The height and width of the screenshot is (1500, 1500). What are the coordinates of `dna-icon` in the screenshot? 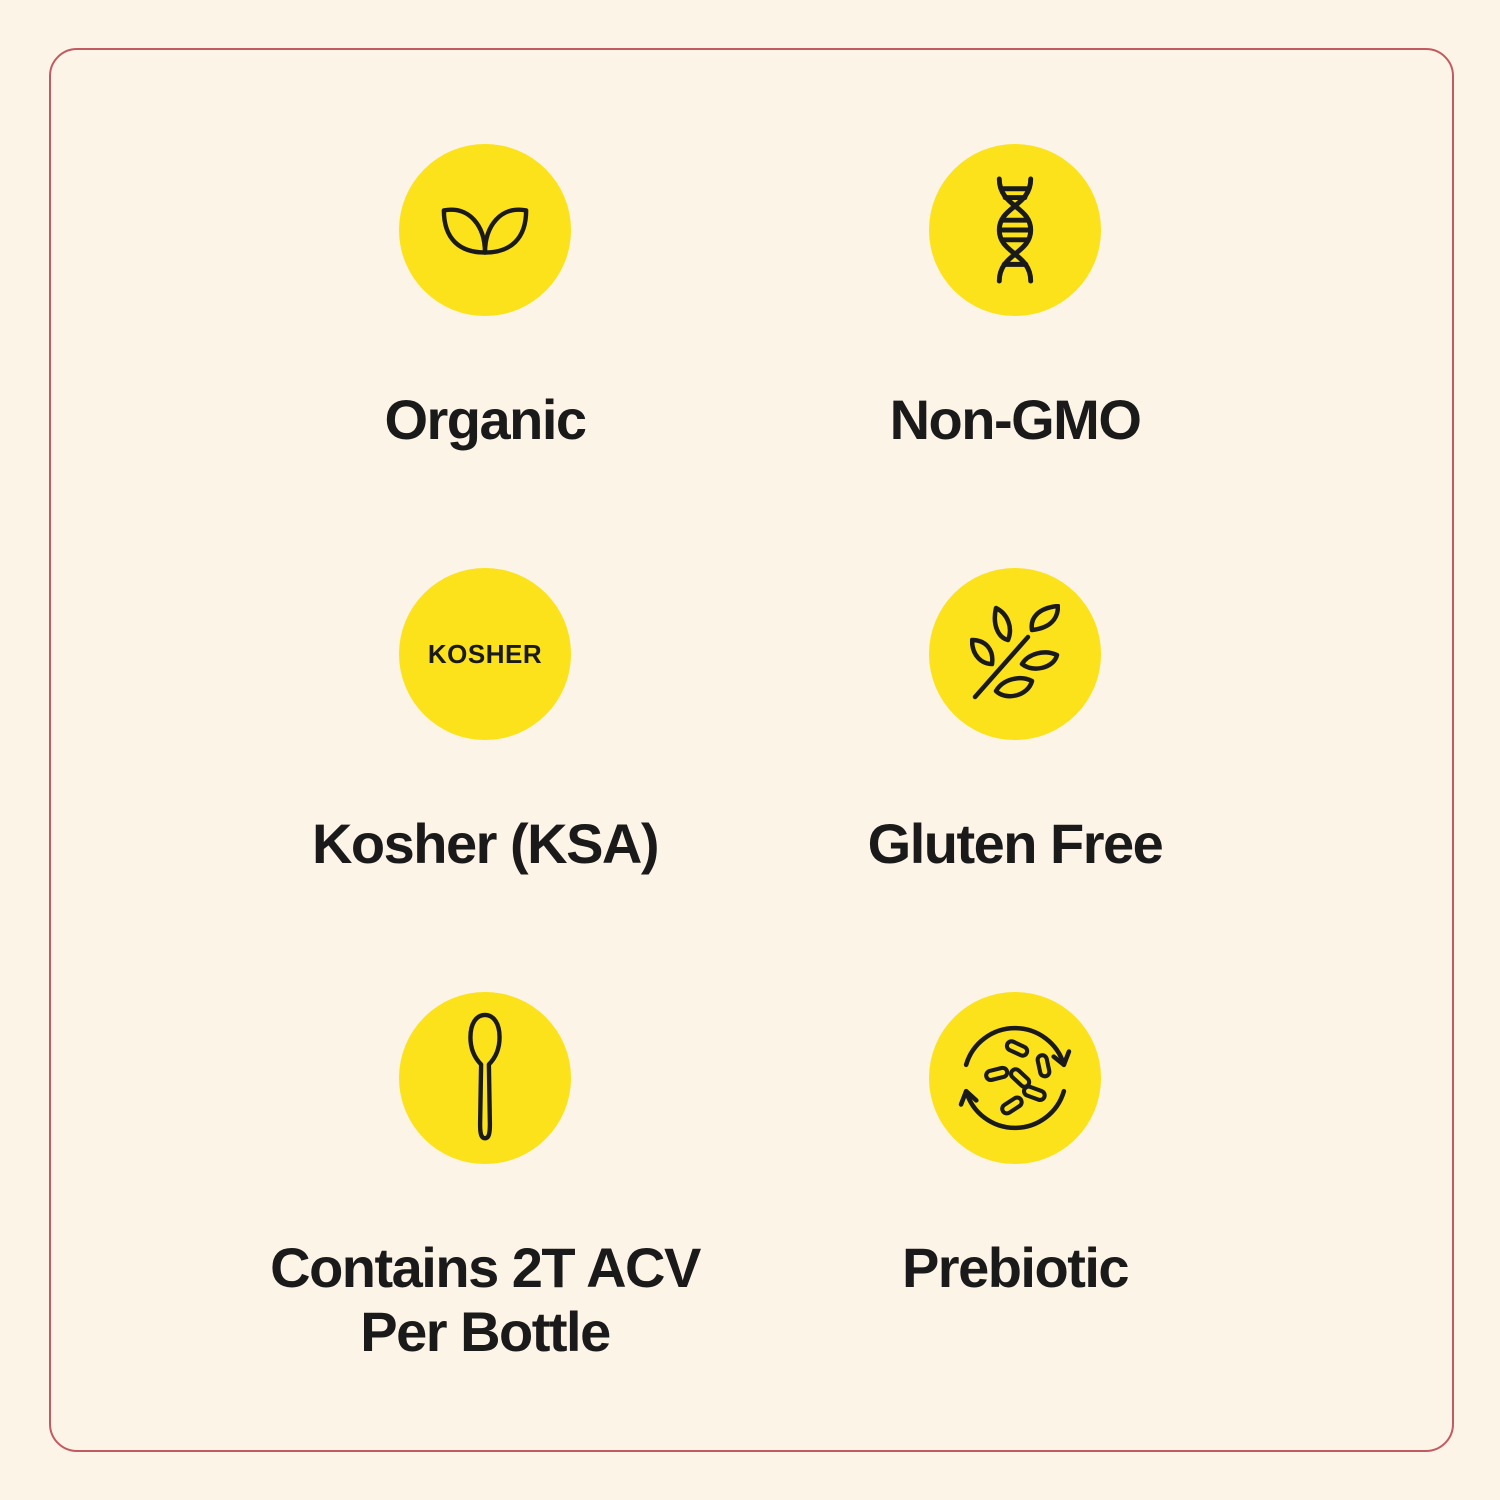 It's located at (1015, 230).